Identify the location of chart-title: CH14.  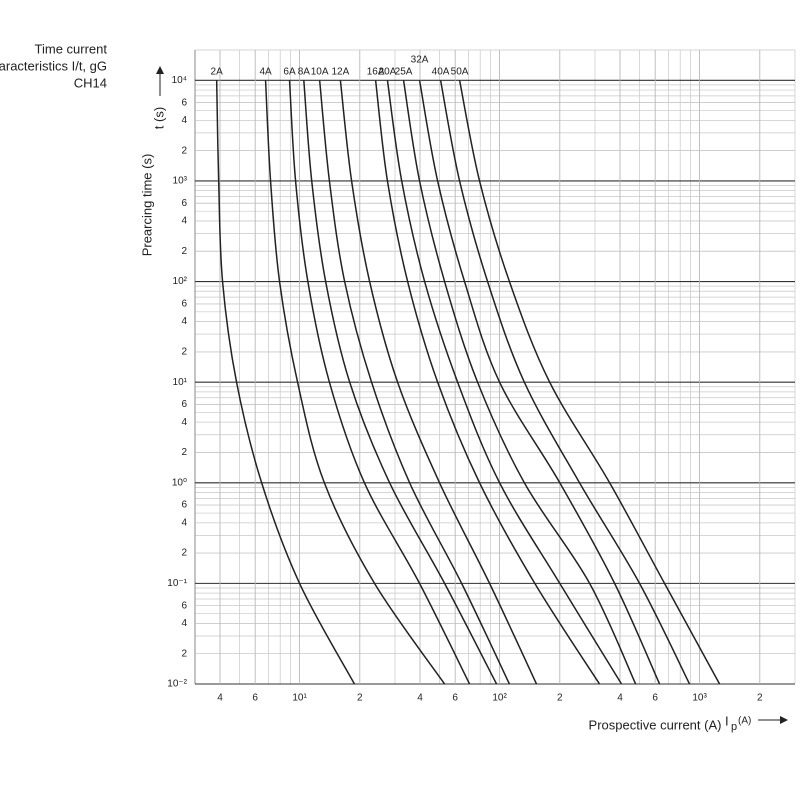
(90, 82).